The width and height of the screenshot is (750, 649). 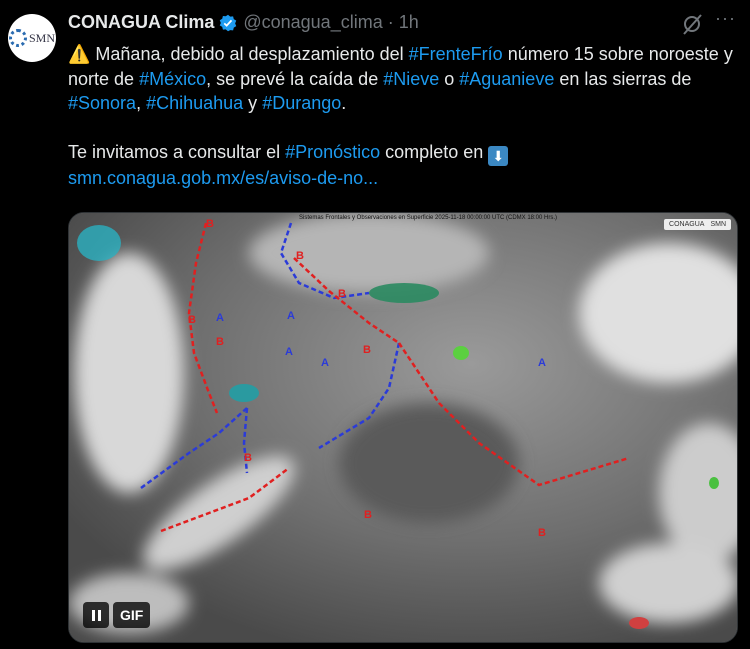 I want to click on hashtag-link: #Chihuahua, so click(x=195, y=103).